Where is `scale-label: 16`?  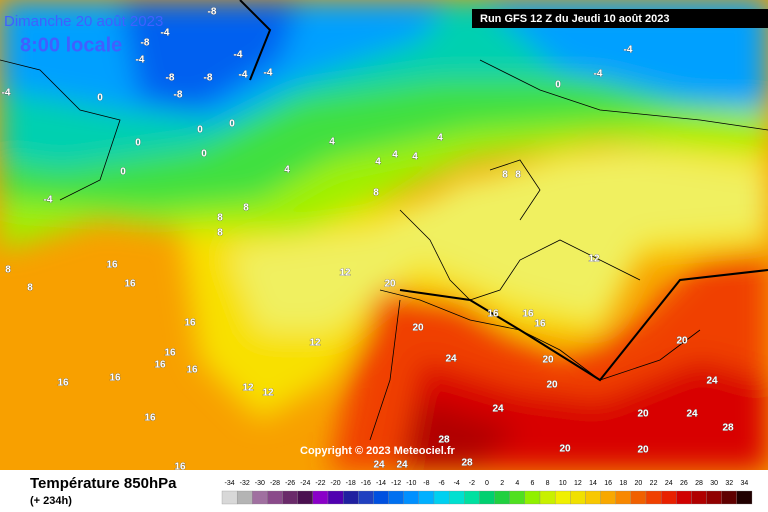
scale-label: 16 is located at coordinates (608, 483).